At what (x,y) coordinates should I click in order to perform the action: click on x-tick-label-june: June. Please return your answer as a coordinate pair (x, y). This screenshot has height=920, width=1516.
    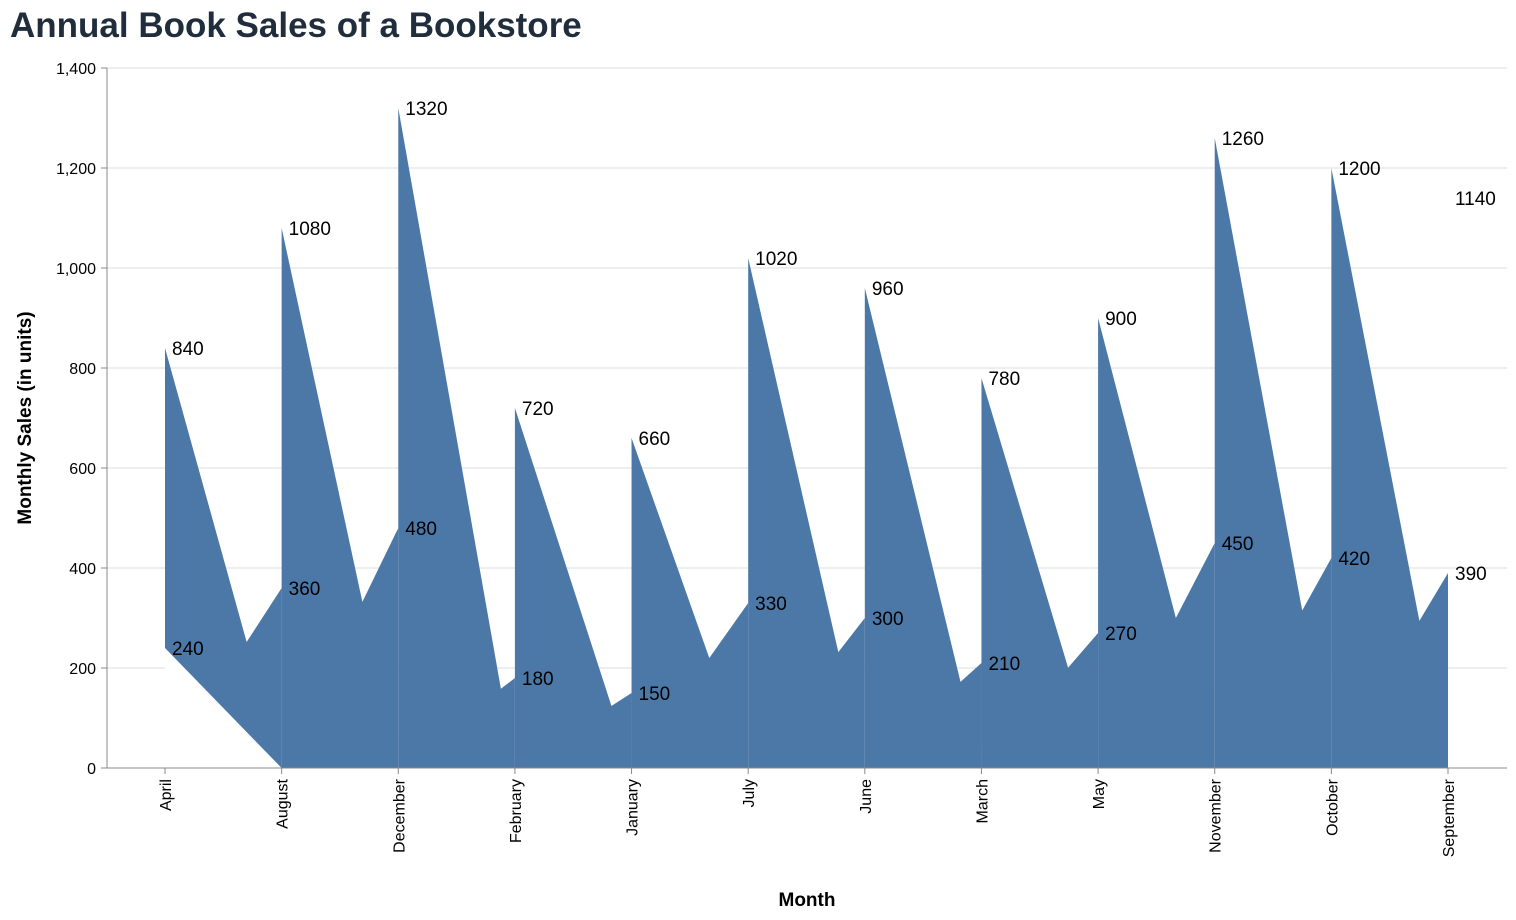
    Looking at the image, I should click on (866, 796).